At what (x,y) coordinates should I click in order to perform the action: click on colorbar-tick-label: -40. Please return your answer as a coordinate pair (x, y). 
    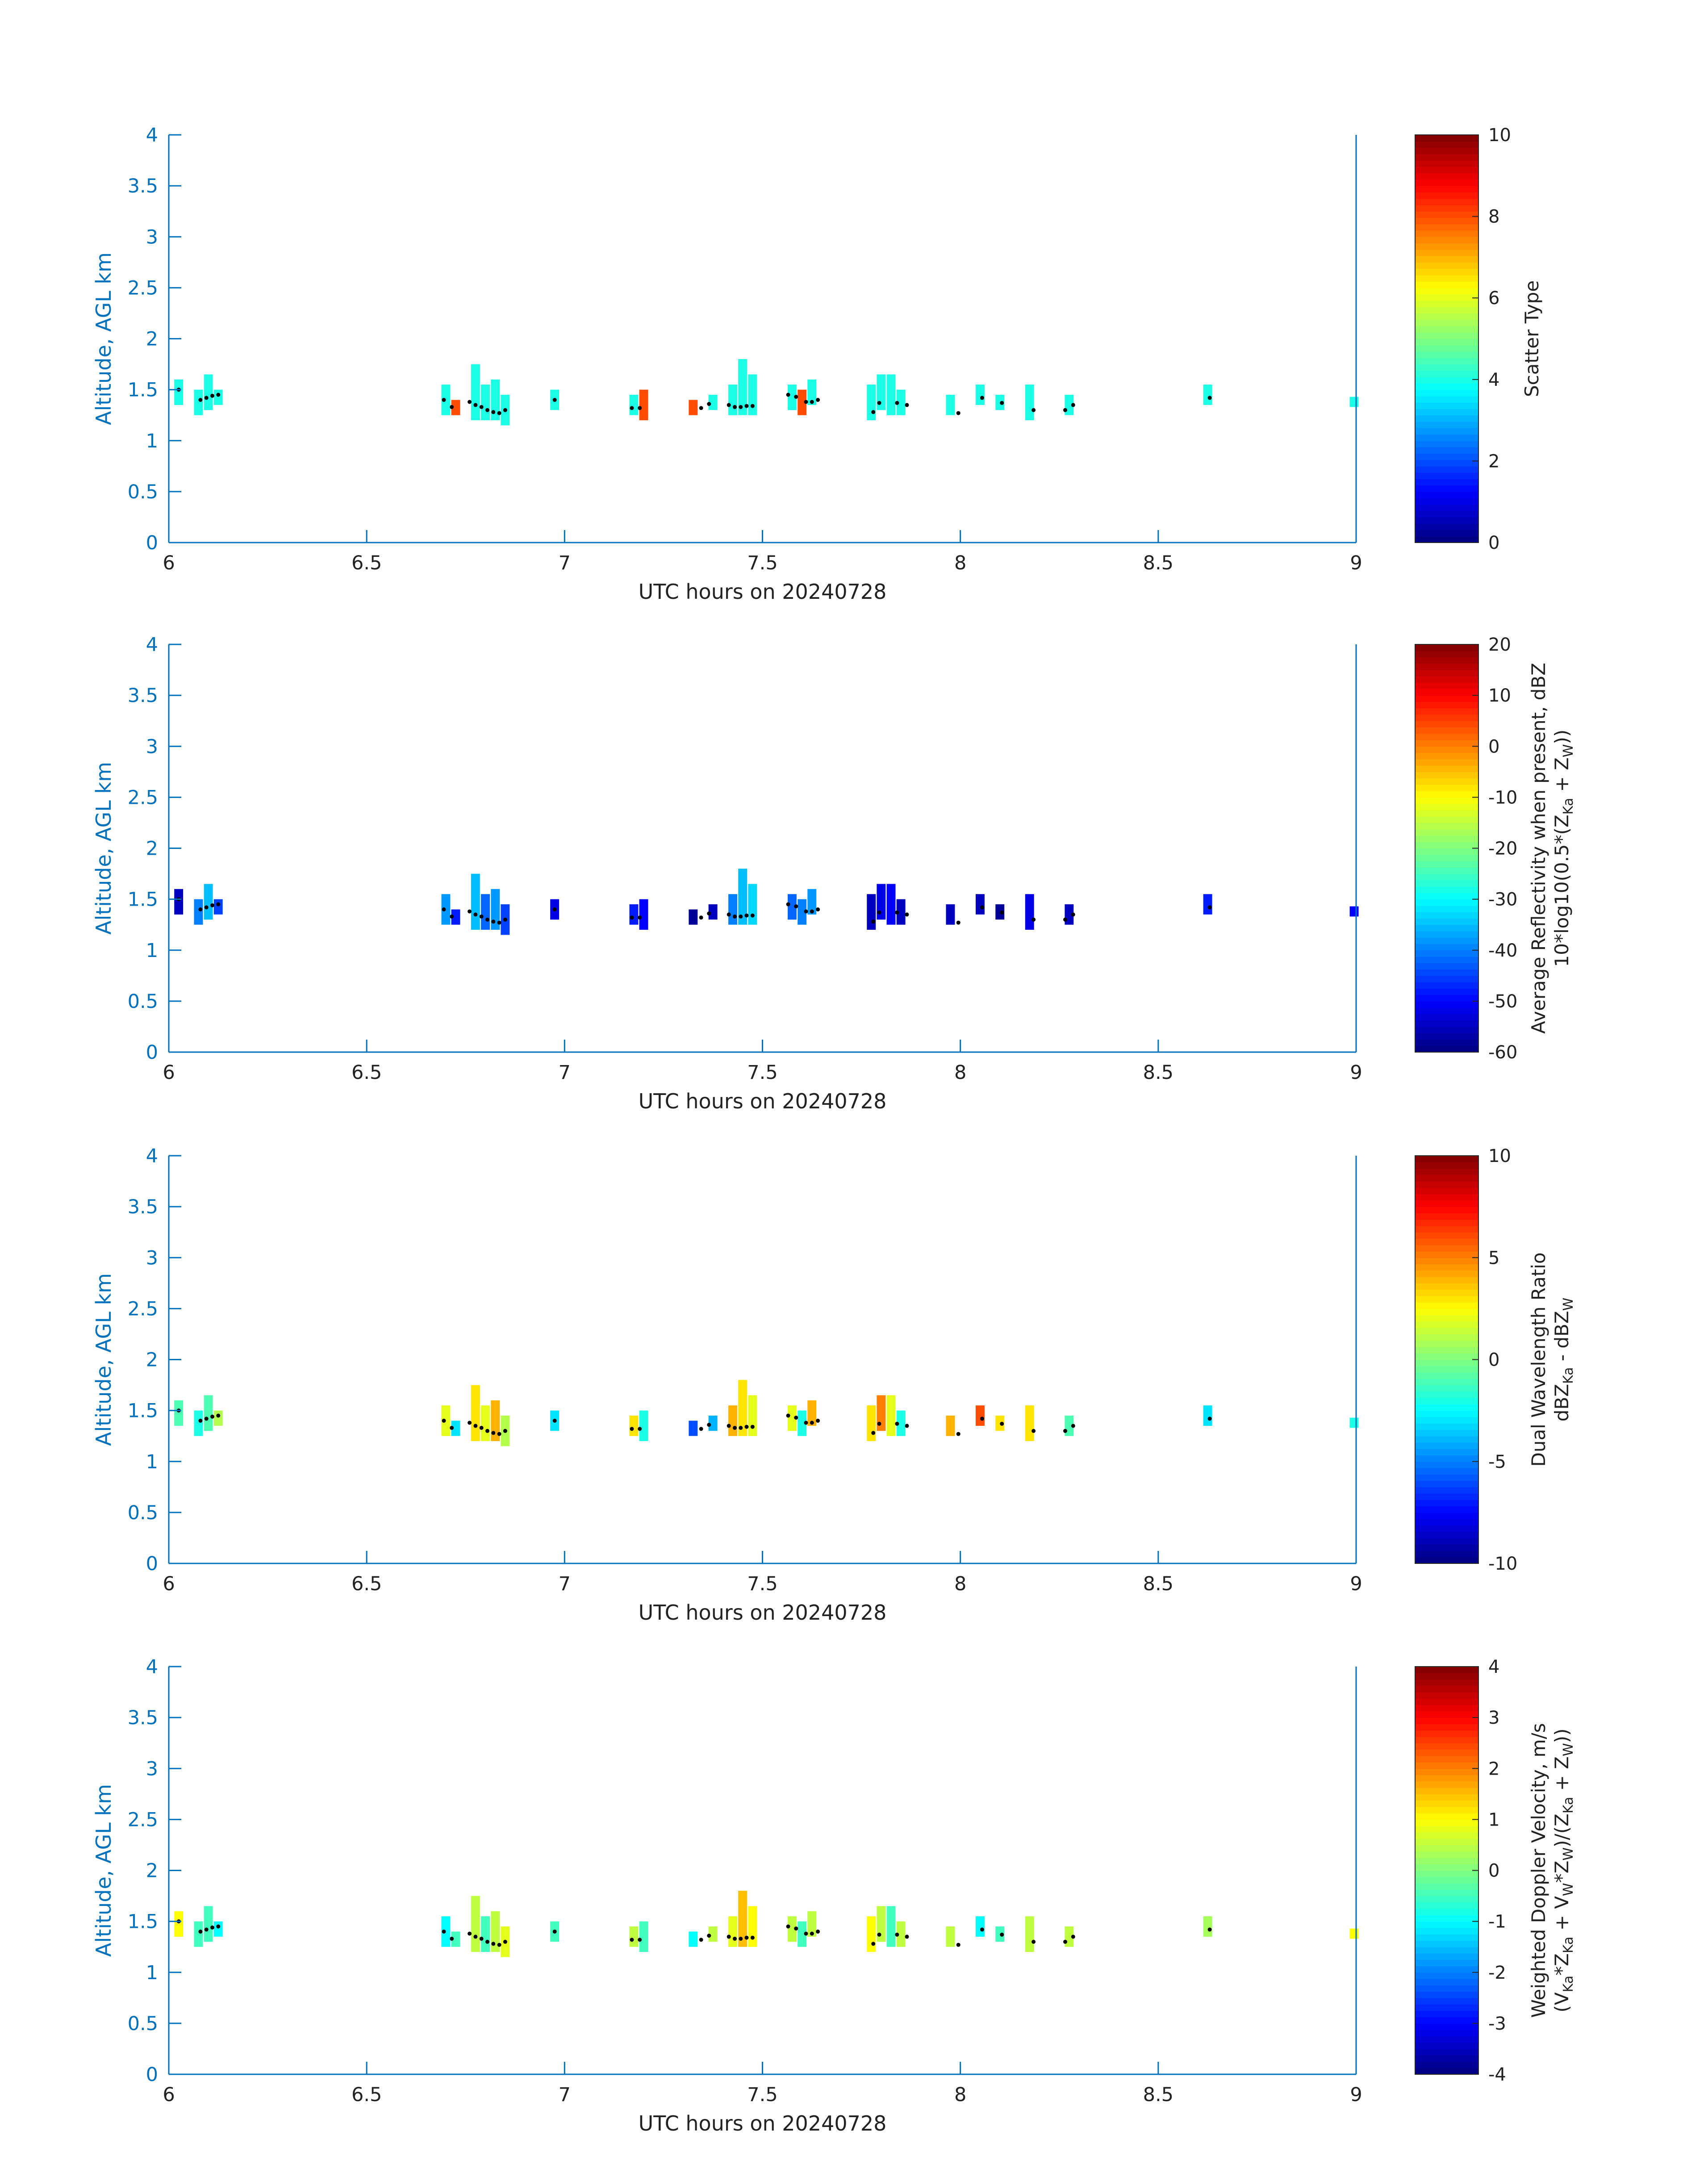
    Looking at the image, I should click on (1502, 950).